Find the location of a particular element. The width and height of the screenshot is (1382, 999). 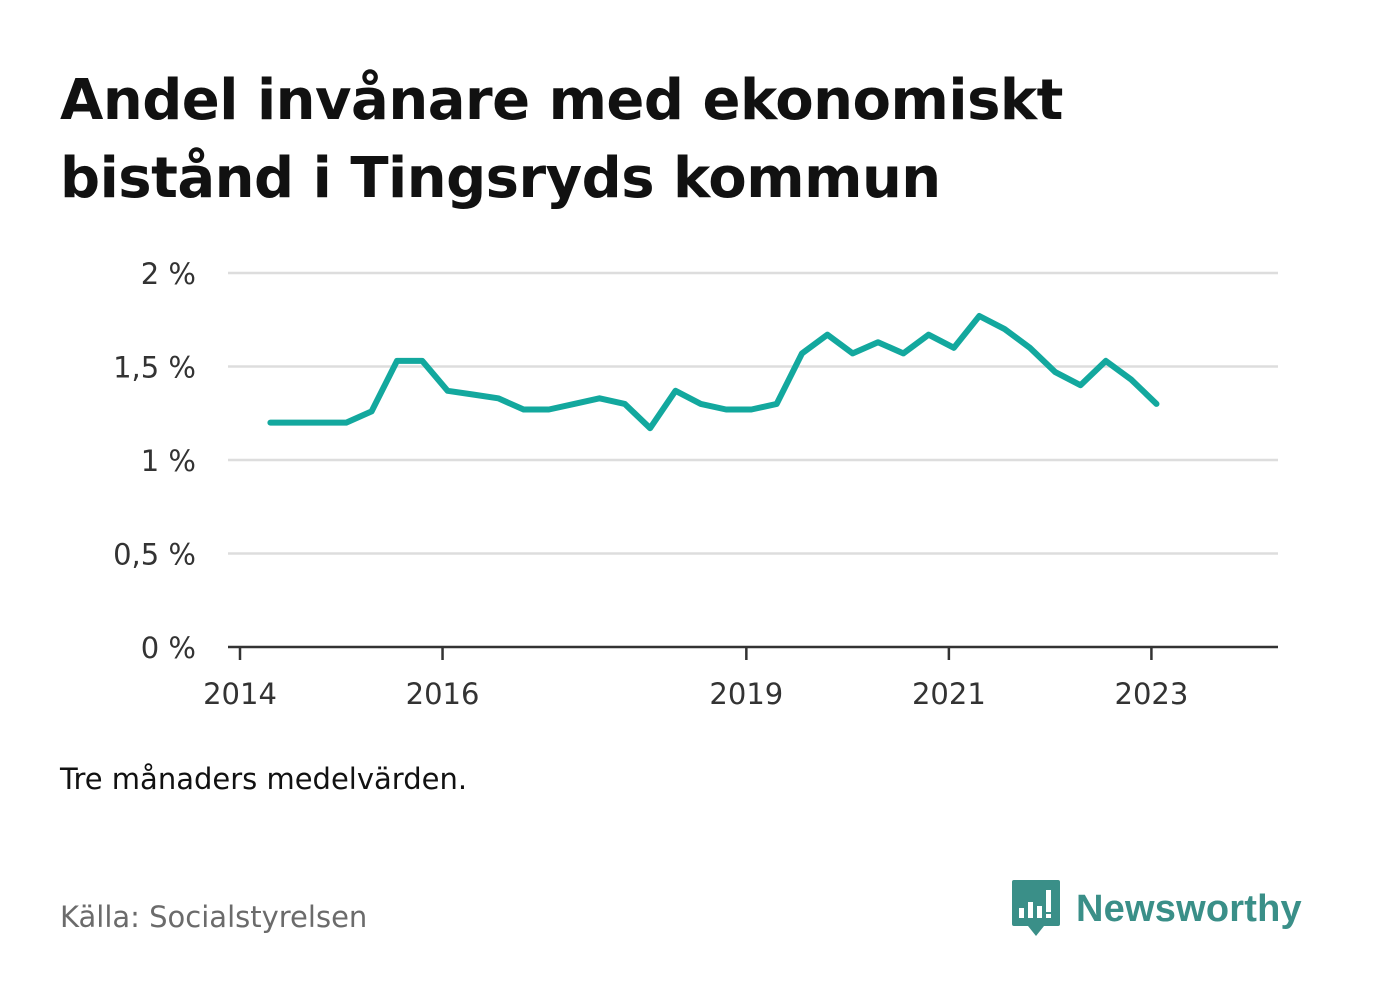

series-line is located at coordinates (713, 372).